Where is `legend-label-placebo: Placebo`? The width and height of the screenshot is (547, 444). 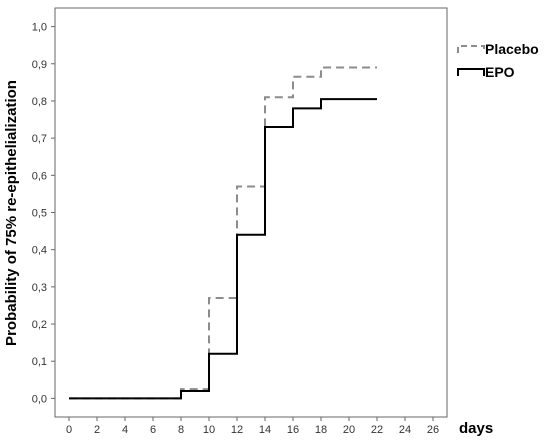
legend-label-placebo: Placebo is located at coordinates (512, 49).